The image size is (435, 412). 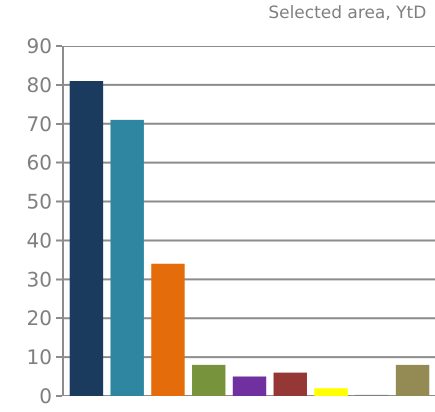 What do you see at coordinates (39, 84) in the screenshot?
I see `y-tick-label: 80` at bounding box center [39, 84].